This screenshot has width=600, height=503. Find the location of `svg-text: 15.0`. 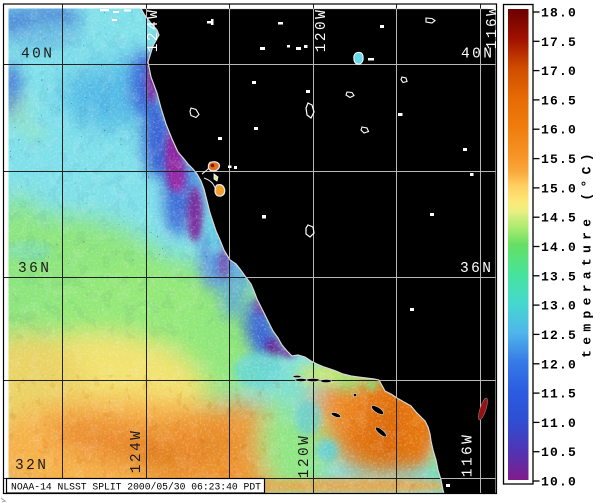

svg-text: 15.0 is located at coordinates (559, 188).